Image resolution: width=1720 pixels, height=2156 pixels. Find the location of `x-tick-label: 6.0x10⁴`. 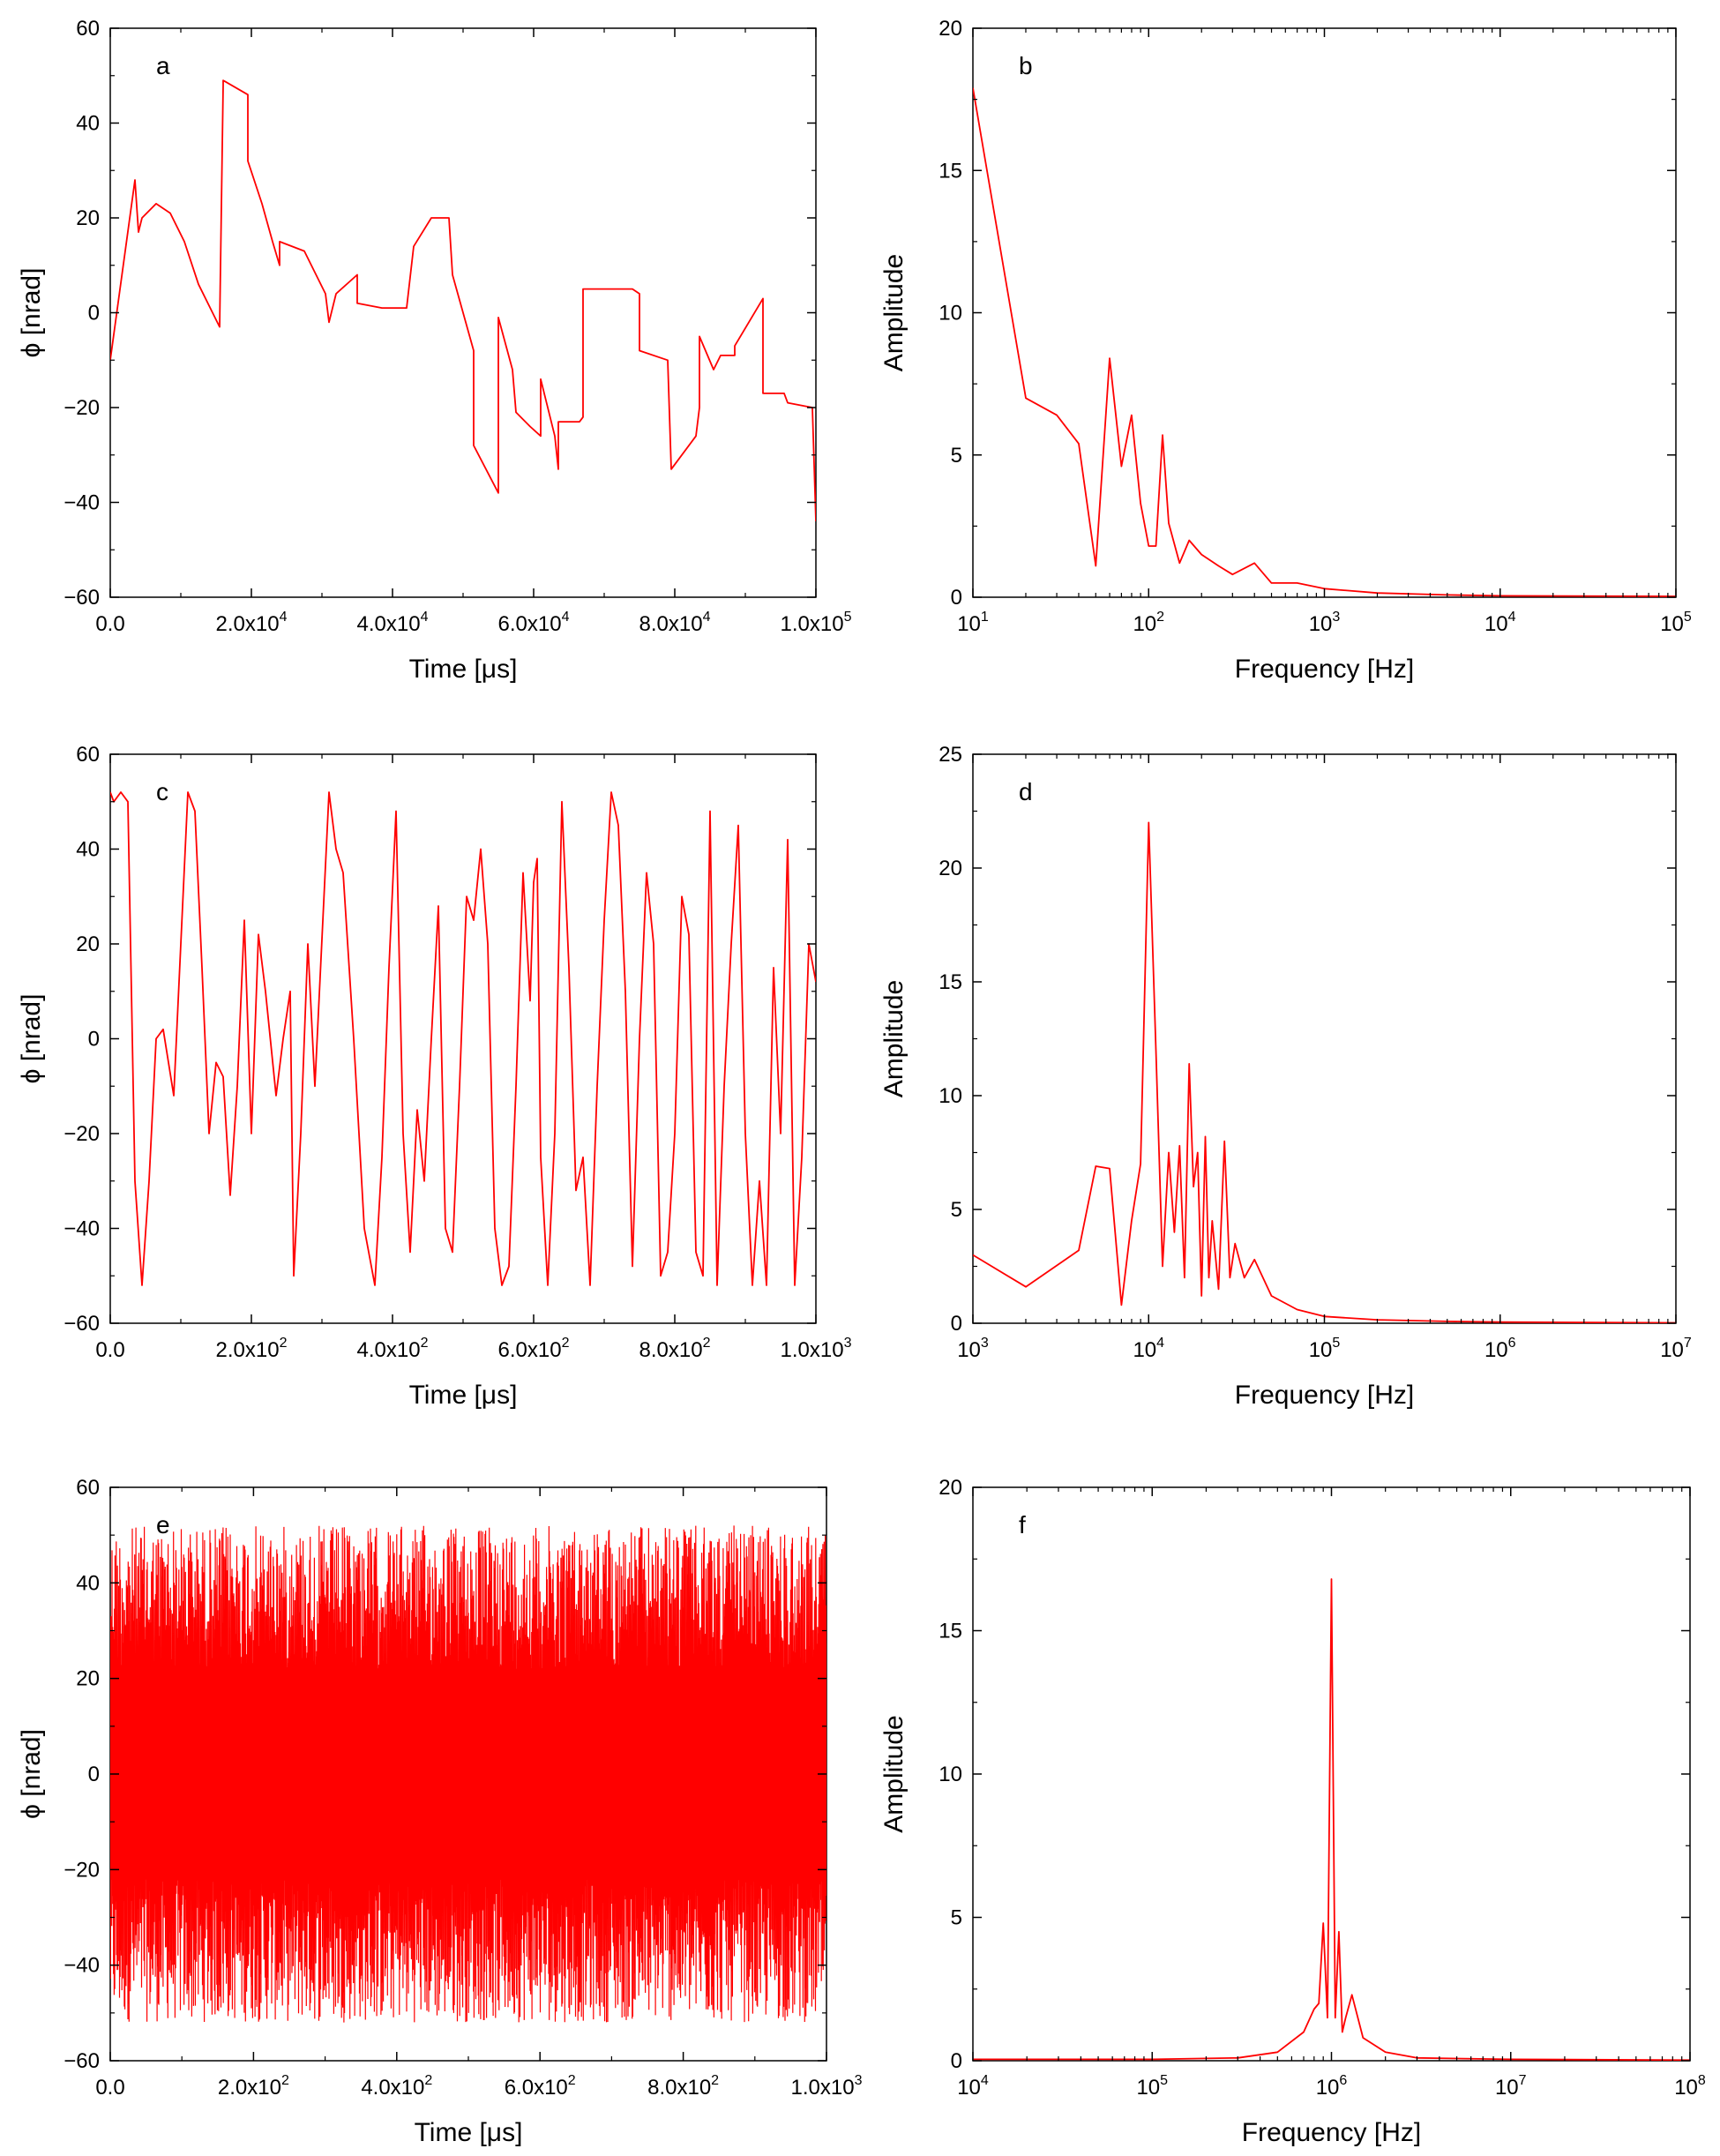

x-tick-label: 6.0x10⁴ is located at coordinates (534, 623).